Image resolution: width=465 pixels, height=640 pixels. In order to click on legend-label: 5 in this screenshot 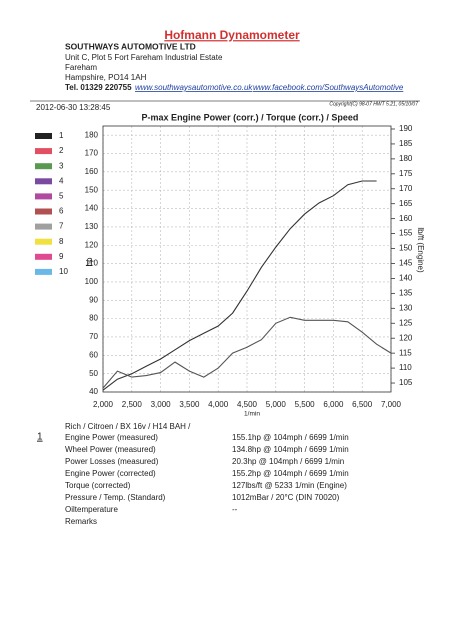, I will do `click(61, 196)`.